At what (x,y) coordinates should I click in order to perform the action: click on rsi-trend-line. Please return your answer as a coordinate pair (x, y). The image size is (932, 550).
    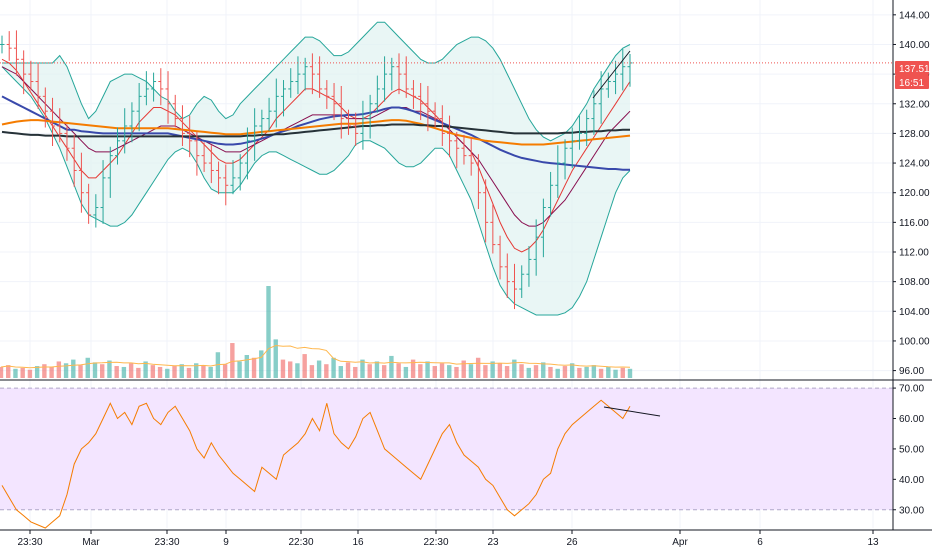
    Looking at the image, I should click on (632, 411).